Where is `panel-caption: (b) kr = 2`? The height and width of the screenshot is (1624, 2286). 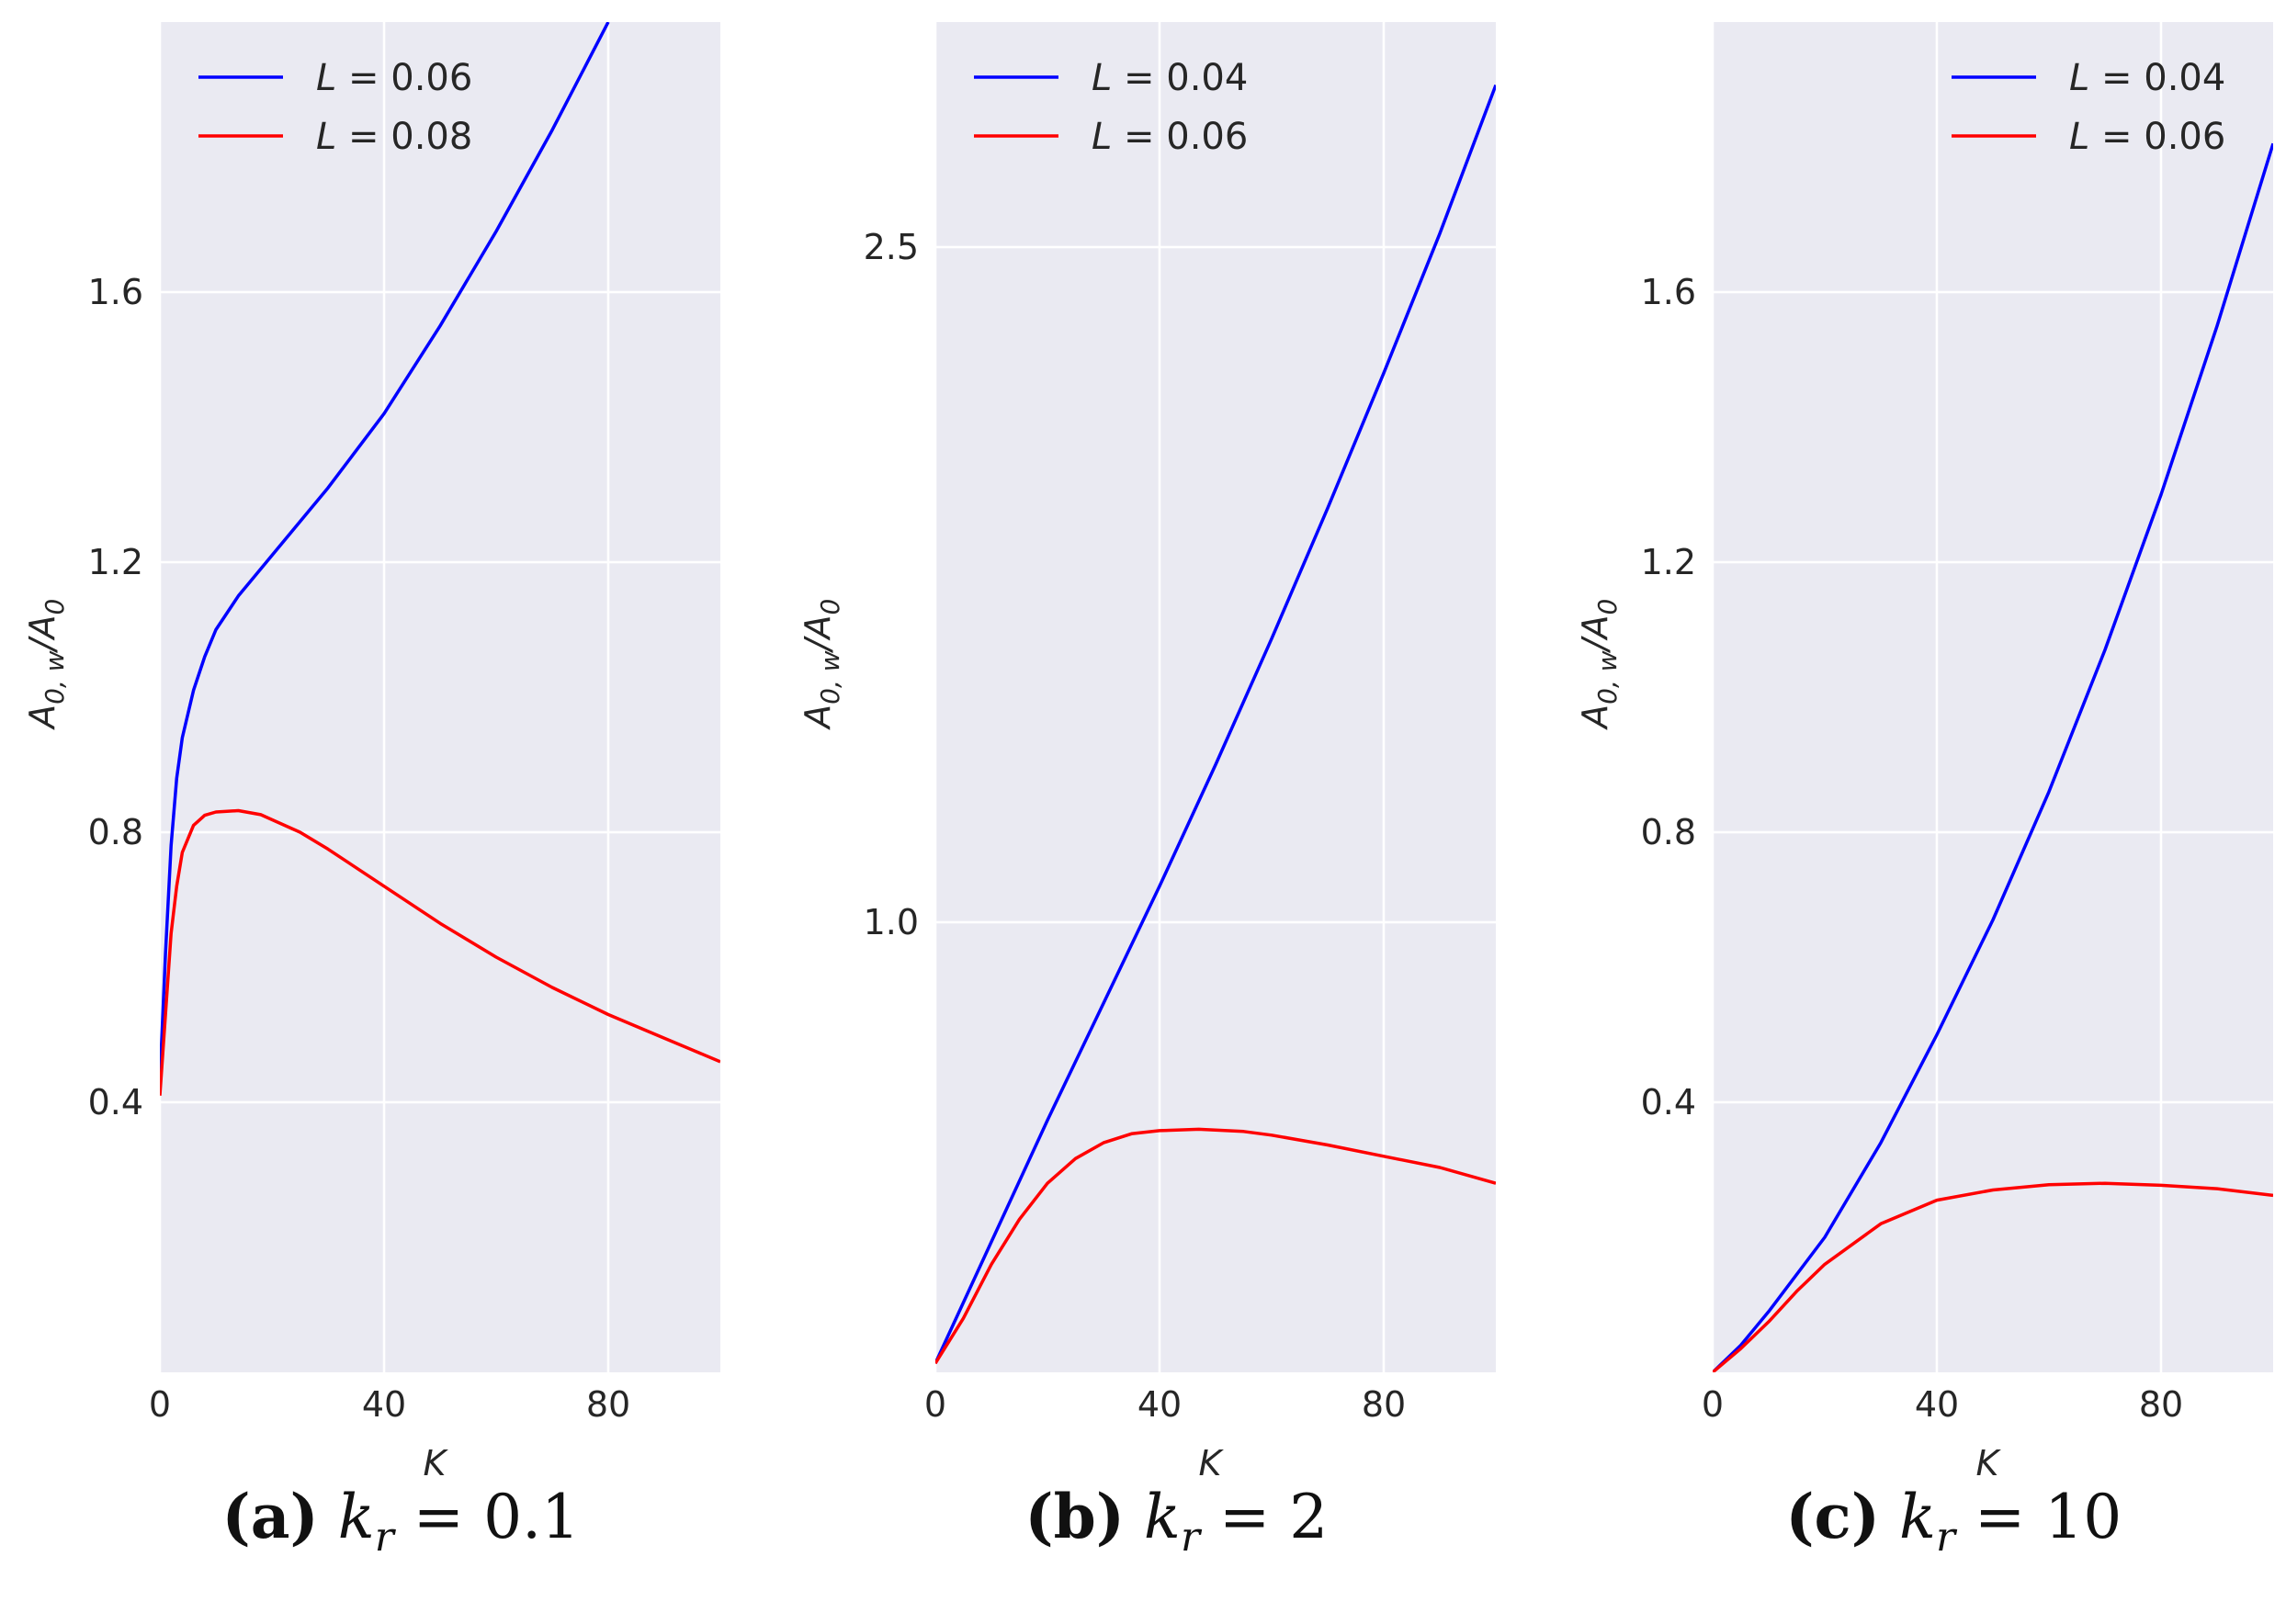 panel-caption: (b) kr = 2 is located at coordinates (1176, 1521).